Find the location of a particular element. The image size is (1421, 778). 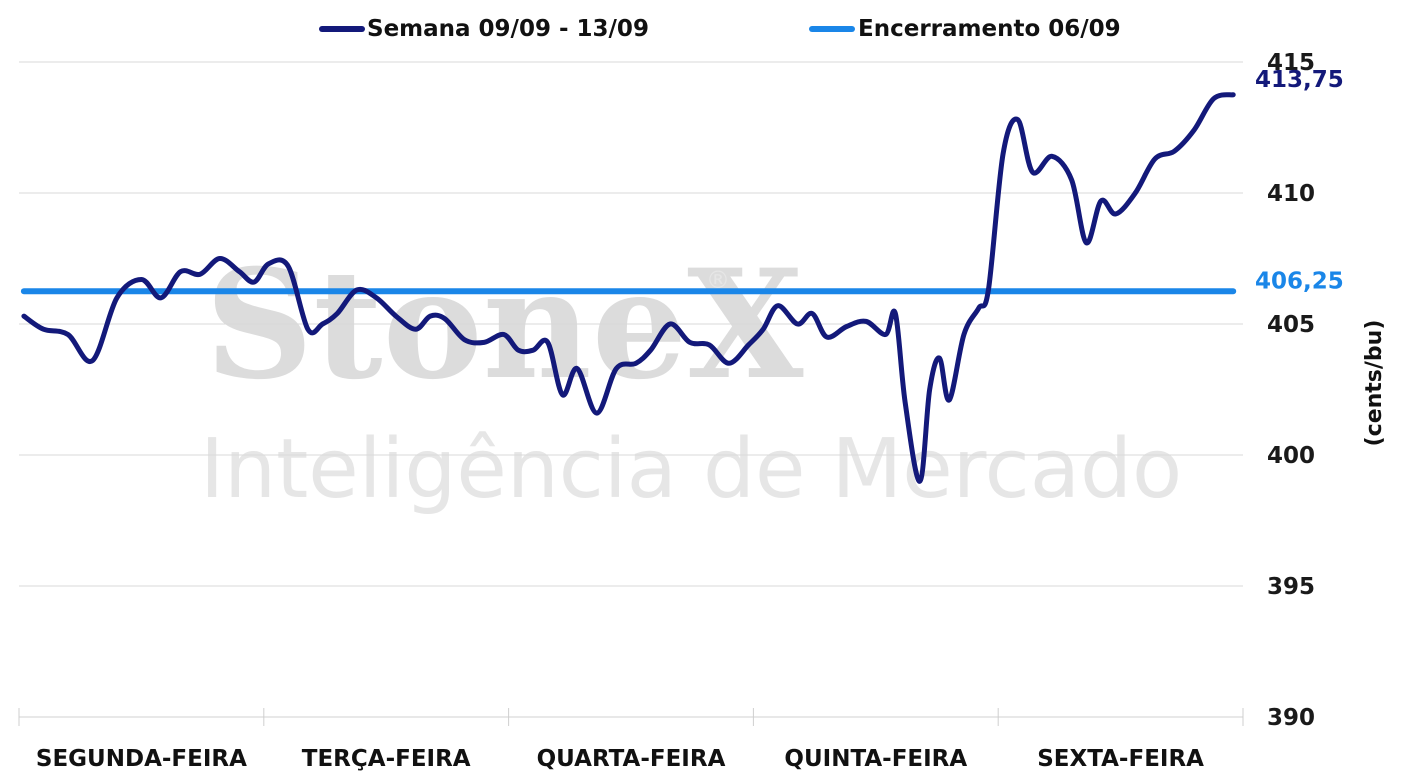

end-label-close: 406,25 is located at coordinates (1299, 281).